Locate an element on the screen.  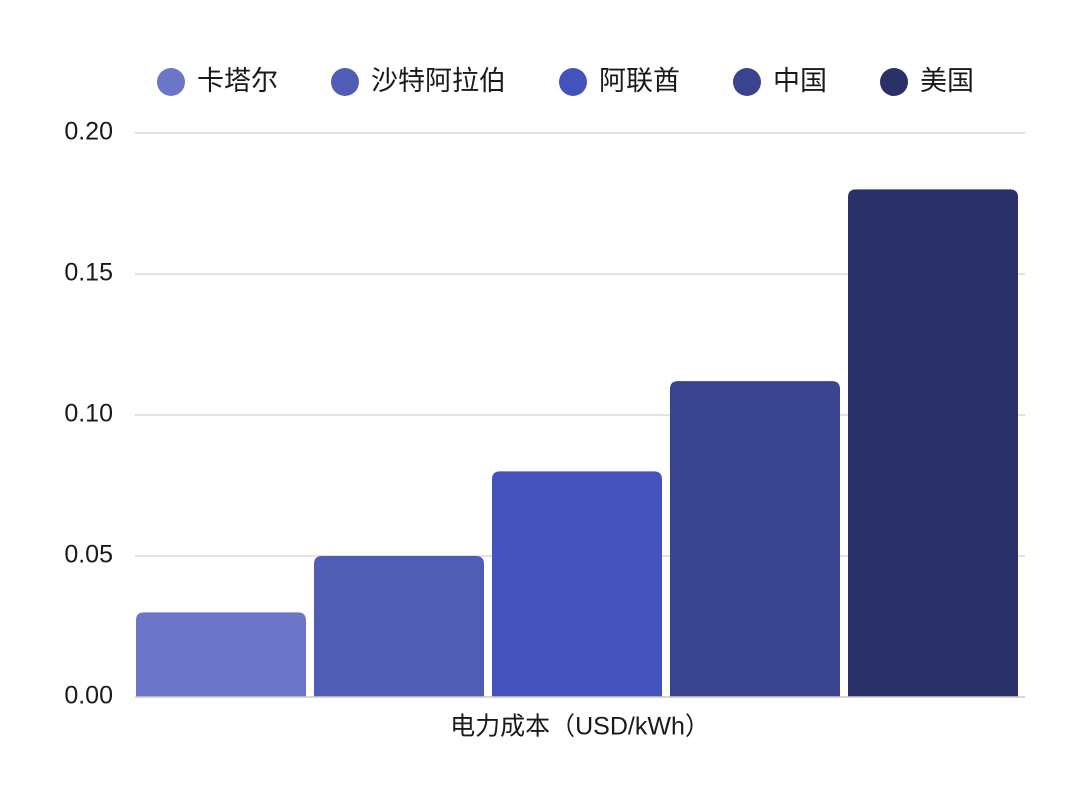
legend-label: 沙特阿拉伯 is located at coordinates (438, 81).